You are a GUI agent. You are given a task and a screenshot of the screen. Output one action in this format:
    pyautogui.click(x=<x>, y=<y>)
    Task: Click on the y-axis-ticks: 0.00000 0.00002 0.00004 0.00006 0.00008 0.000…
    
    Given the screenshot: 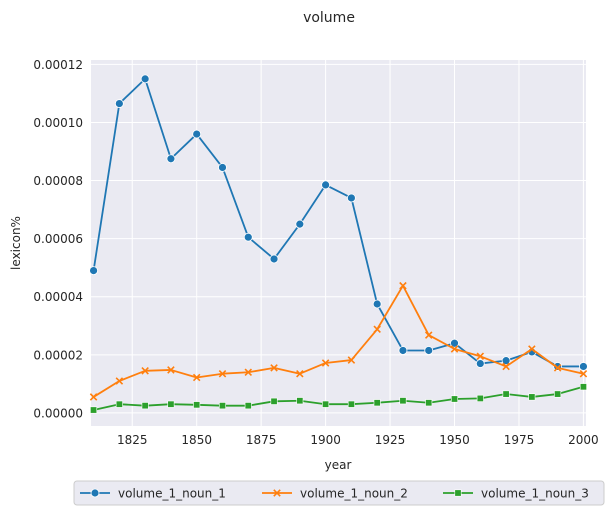 What is the action you would take?
    pyautogui.click(x=58, y=239)
    